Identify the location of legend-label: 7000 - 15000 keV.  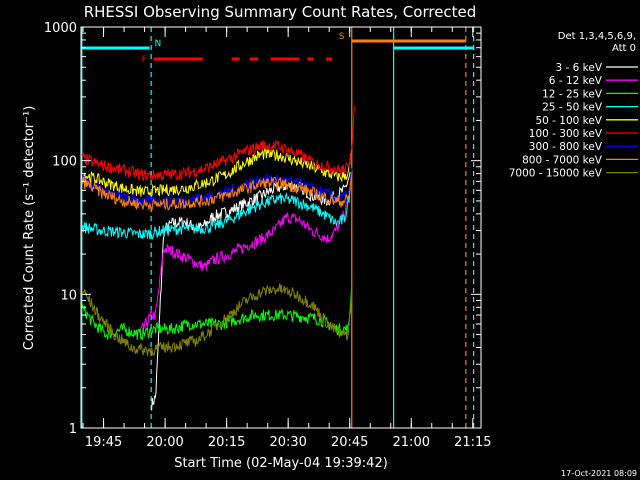
(556, 174).